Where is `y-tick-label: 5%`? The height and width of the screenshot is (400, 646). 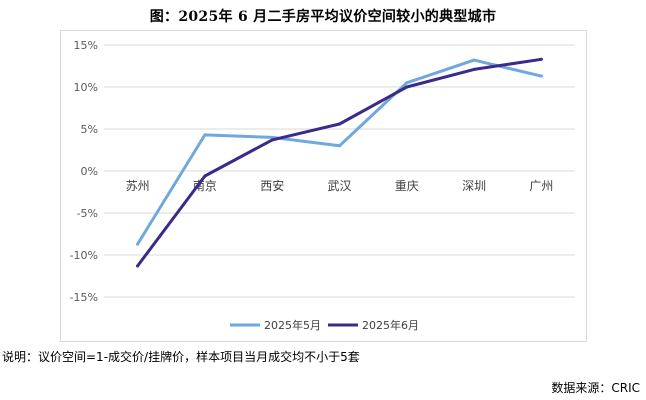
y-tick-label: 5% is located at coordinates (89, 129).